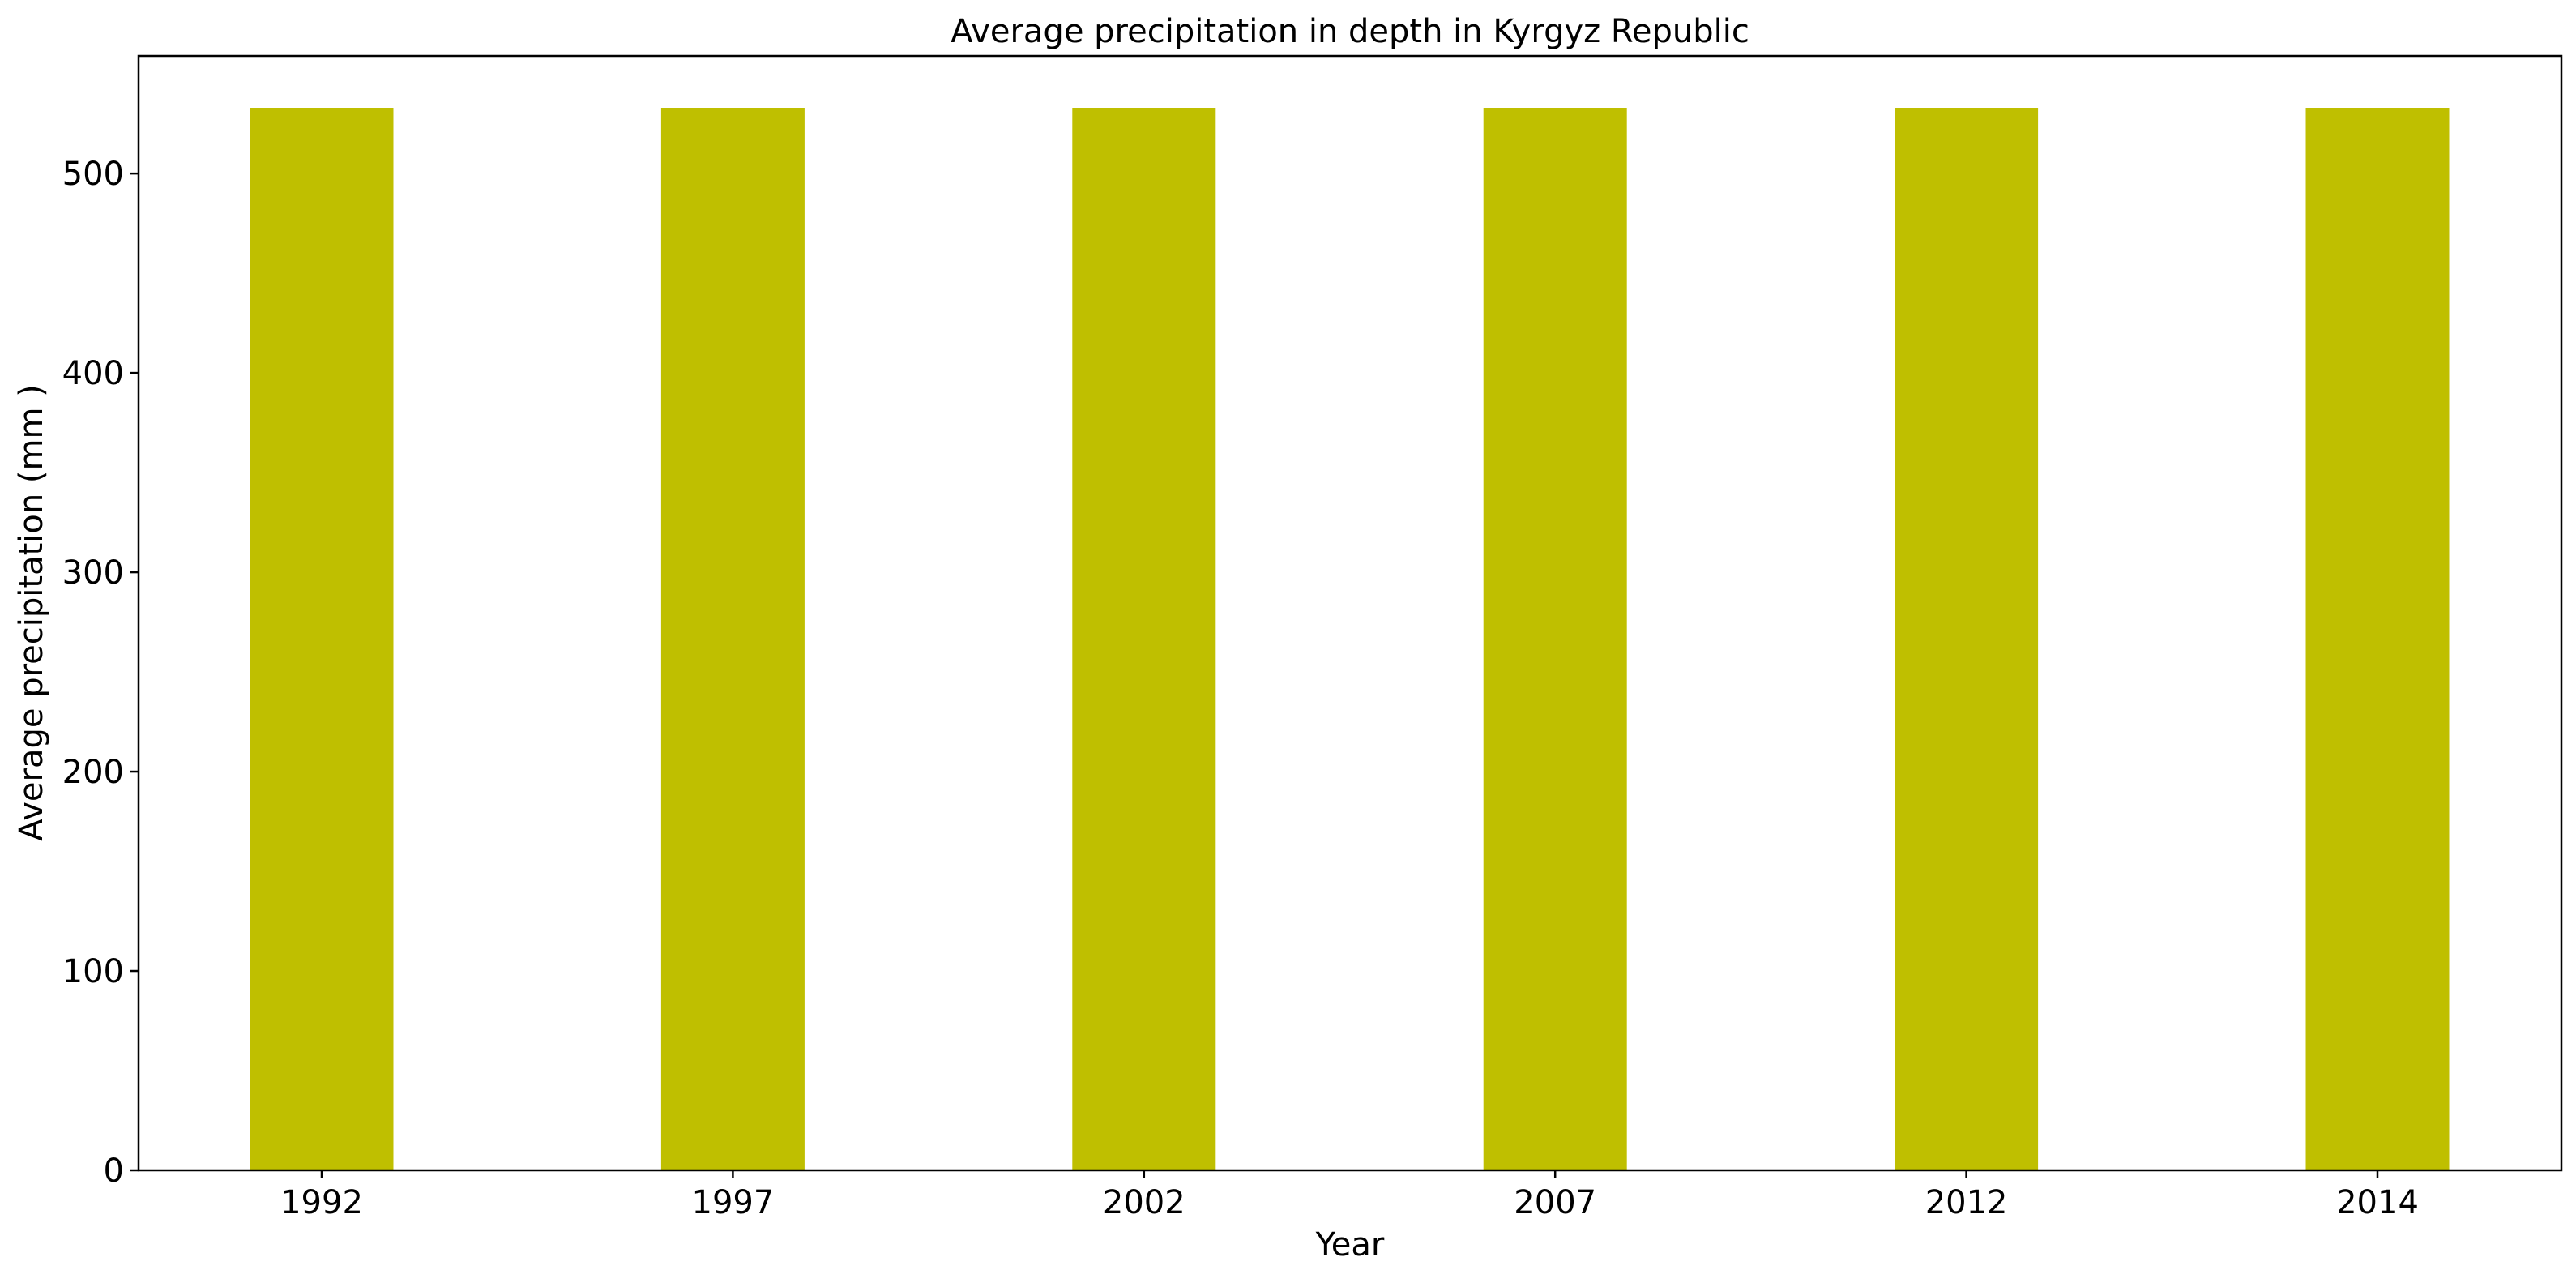 Image resolution: width=2576 pixels, height=1283 pixels. What do you see at coordinates (93, 174) in the screenshot?
I see `y-tick-label-500: 500` at bounding box center [93, 174].